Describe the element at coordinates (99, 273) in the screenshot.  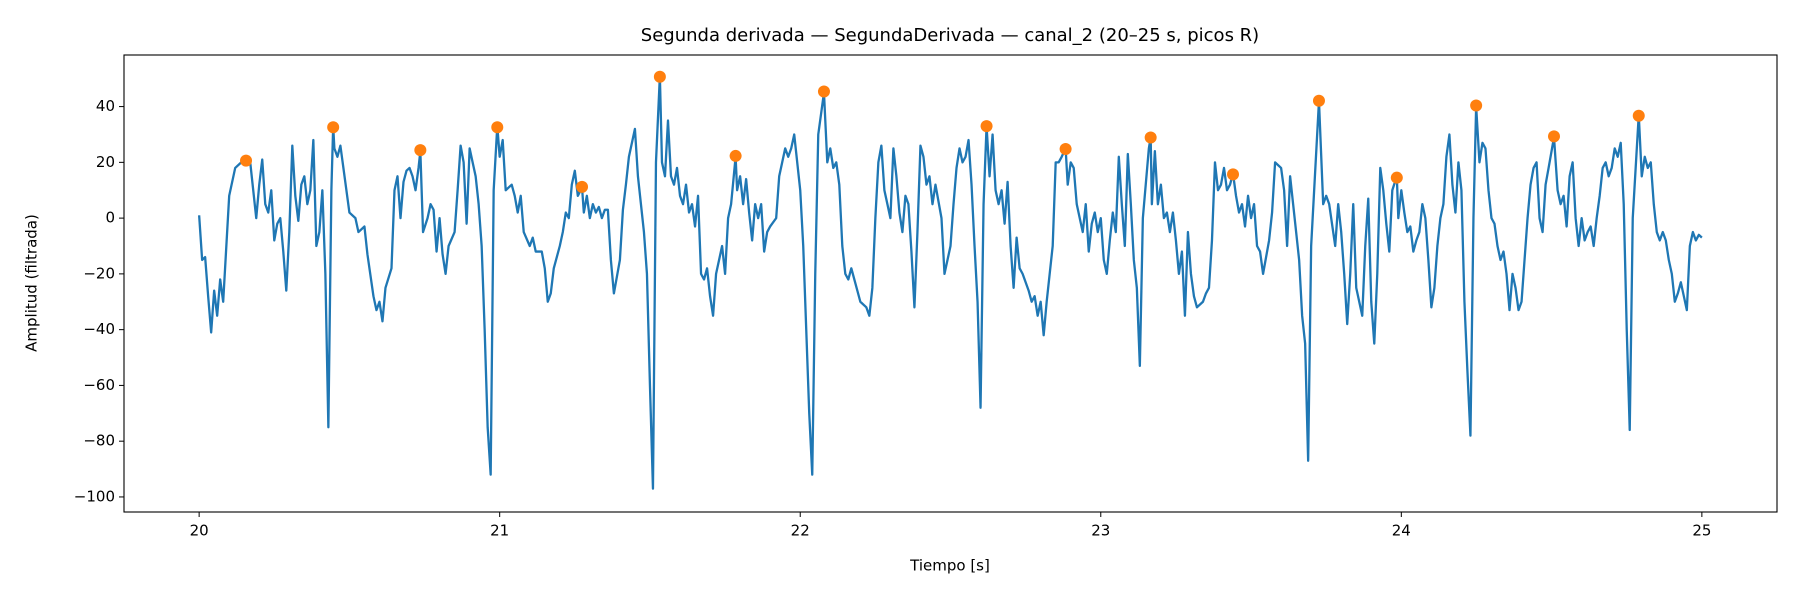
I see `y-tick-label: −20` at that location.